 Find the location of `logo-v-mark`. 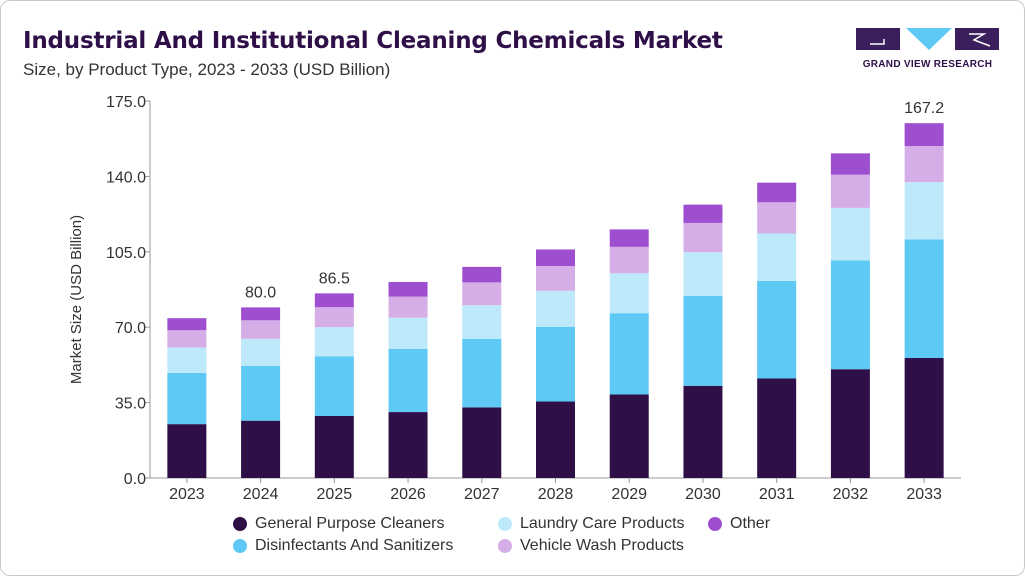

logo-v-mark is located at coordinates (929, 39).